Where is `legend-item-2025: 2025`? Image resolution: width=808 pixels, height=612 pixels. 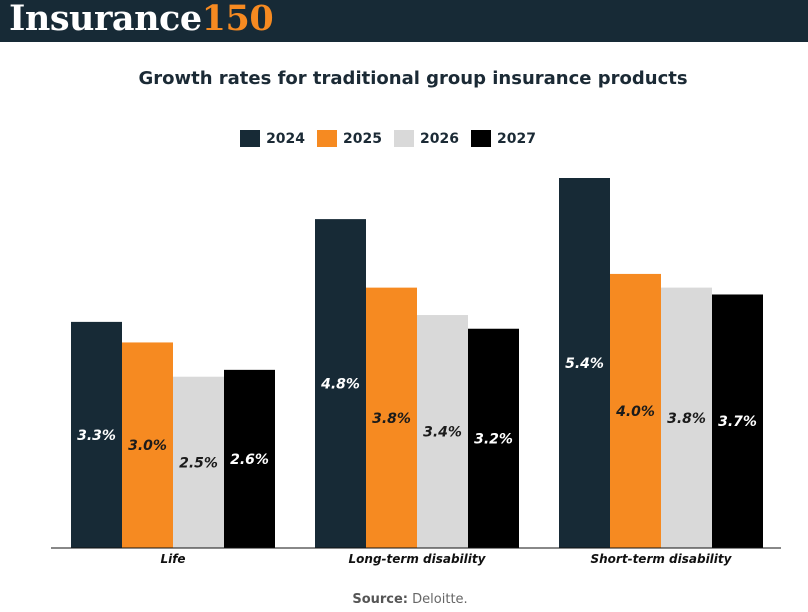 legend-item-2025: 2025 is located at coordinates (349, 138).